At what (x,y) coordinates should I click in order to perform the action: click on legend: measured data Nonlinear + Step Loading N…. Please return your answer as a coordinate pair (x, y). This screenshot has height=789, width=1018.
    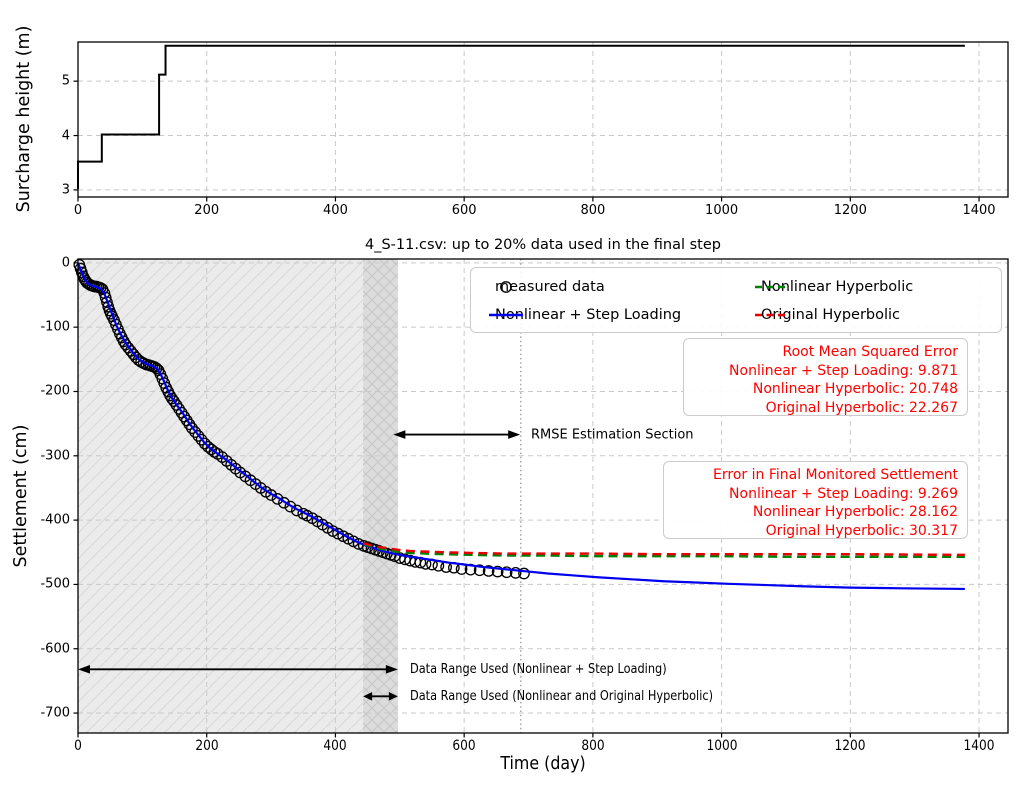
    Looking at the image, I should click on (736, 300).